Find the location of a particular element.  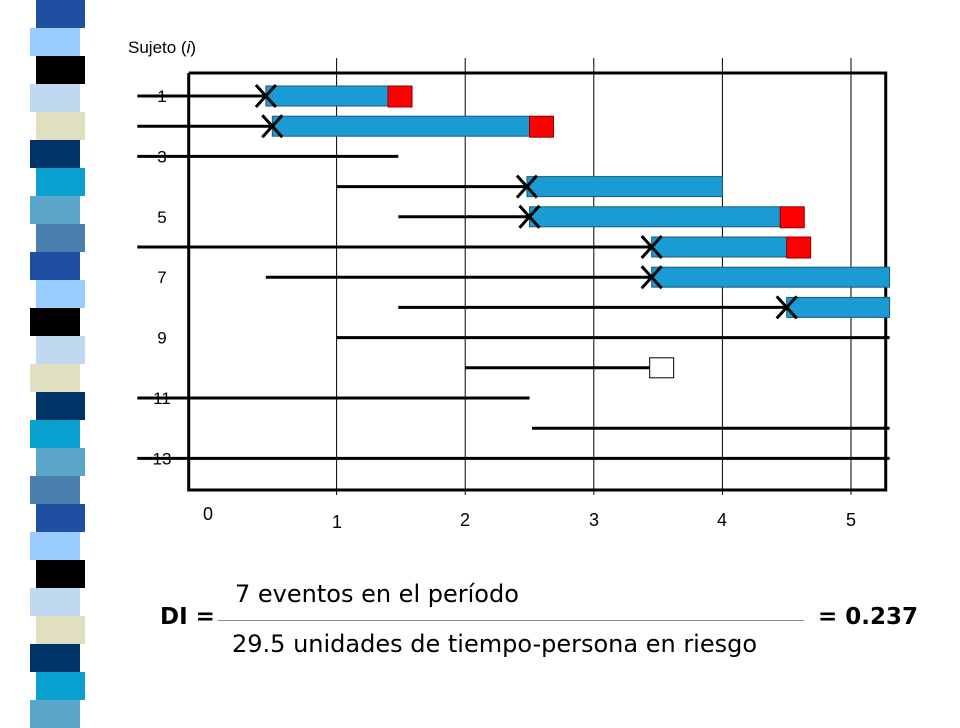

time-tick-label: 3 is located at coordinates (594, 520).